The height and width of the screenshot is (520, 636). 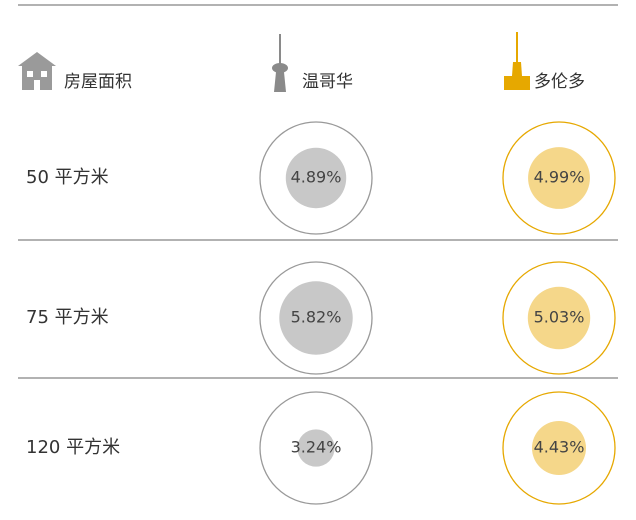 I want to click on house-icon, so click(x=37, y=71).